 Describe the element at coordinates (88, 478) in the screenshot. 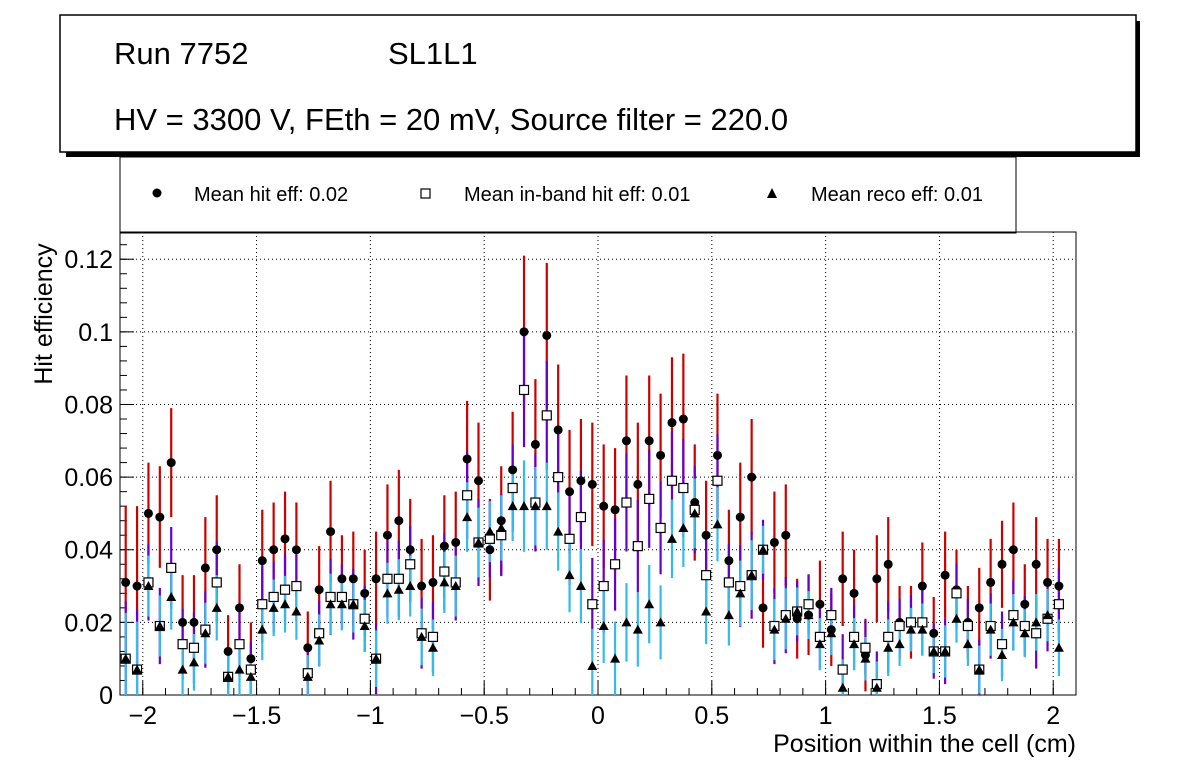

I see `y-tick-label: 0.06` at that location.